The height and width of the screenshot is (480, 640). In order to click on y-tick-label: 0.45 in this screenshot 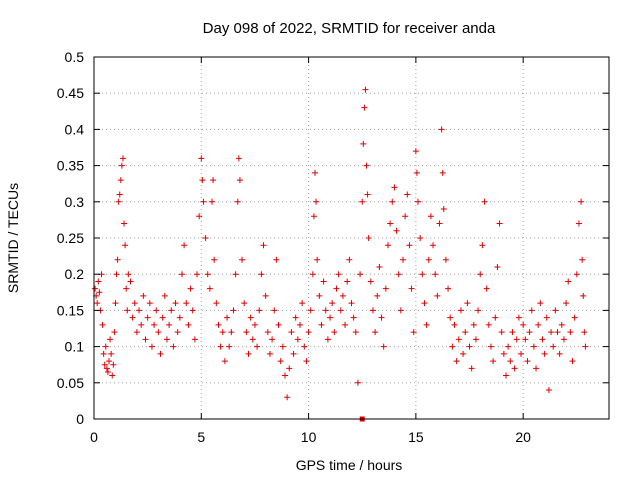, I will do `click(70, 93)`.